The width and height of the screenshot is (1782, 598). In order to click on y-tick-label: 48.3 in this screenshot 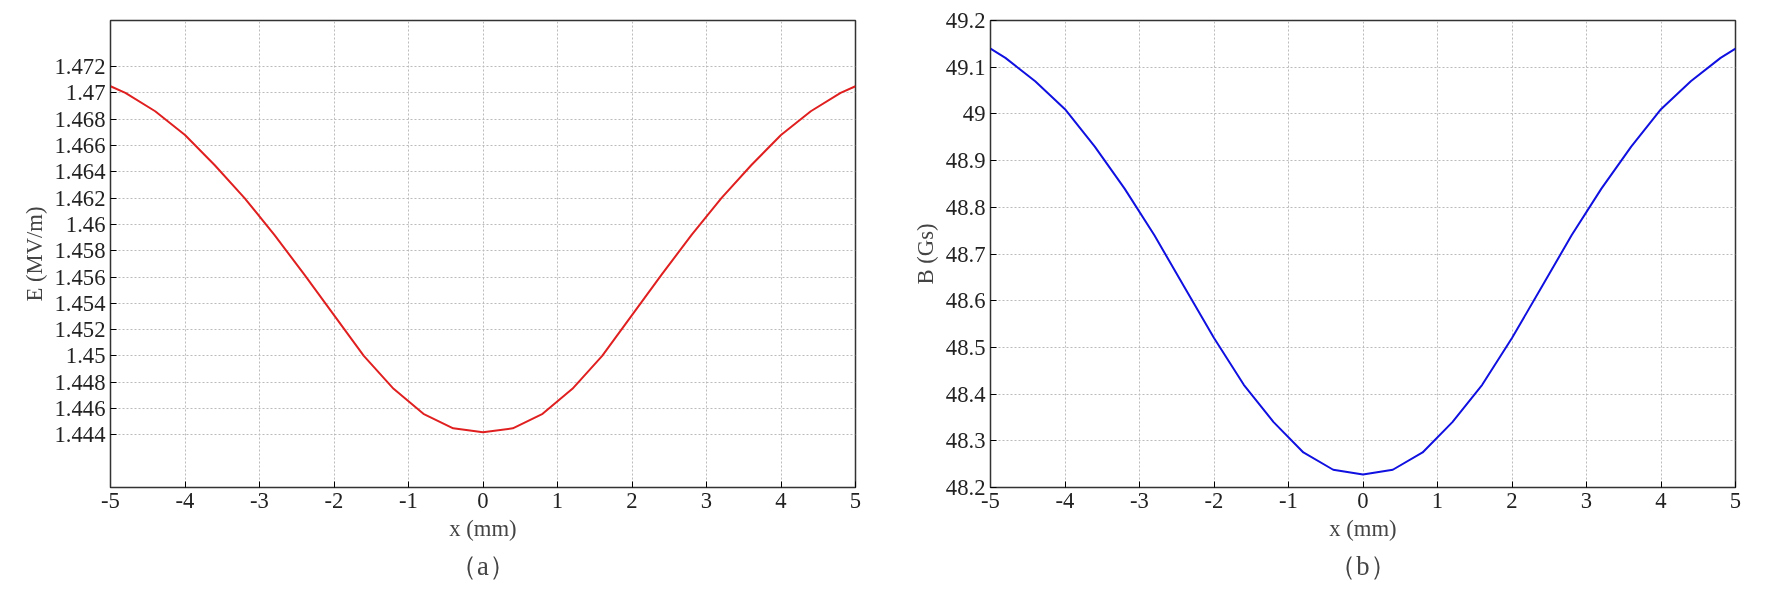, I will do `click(965, 441)`.